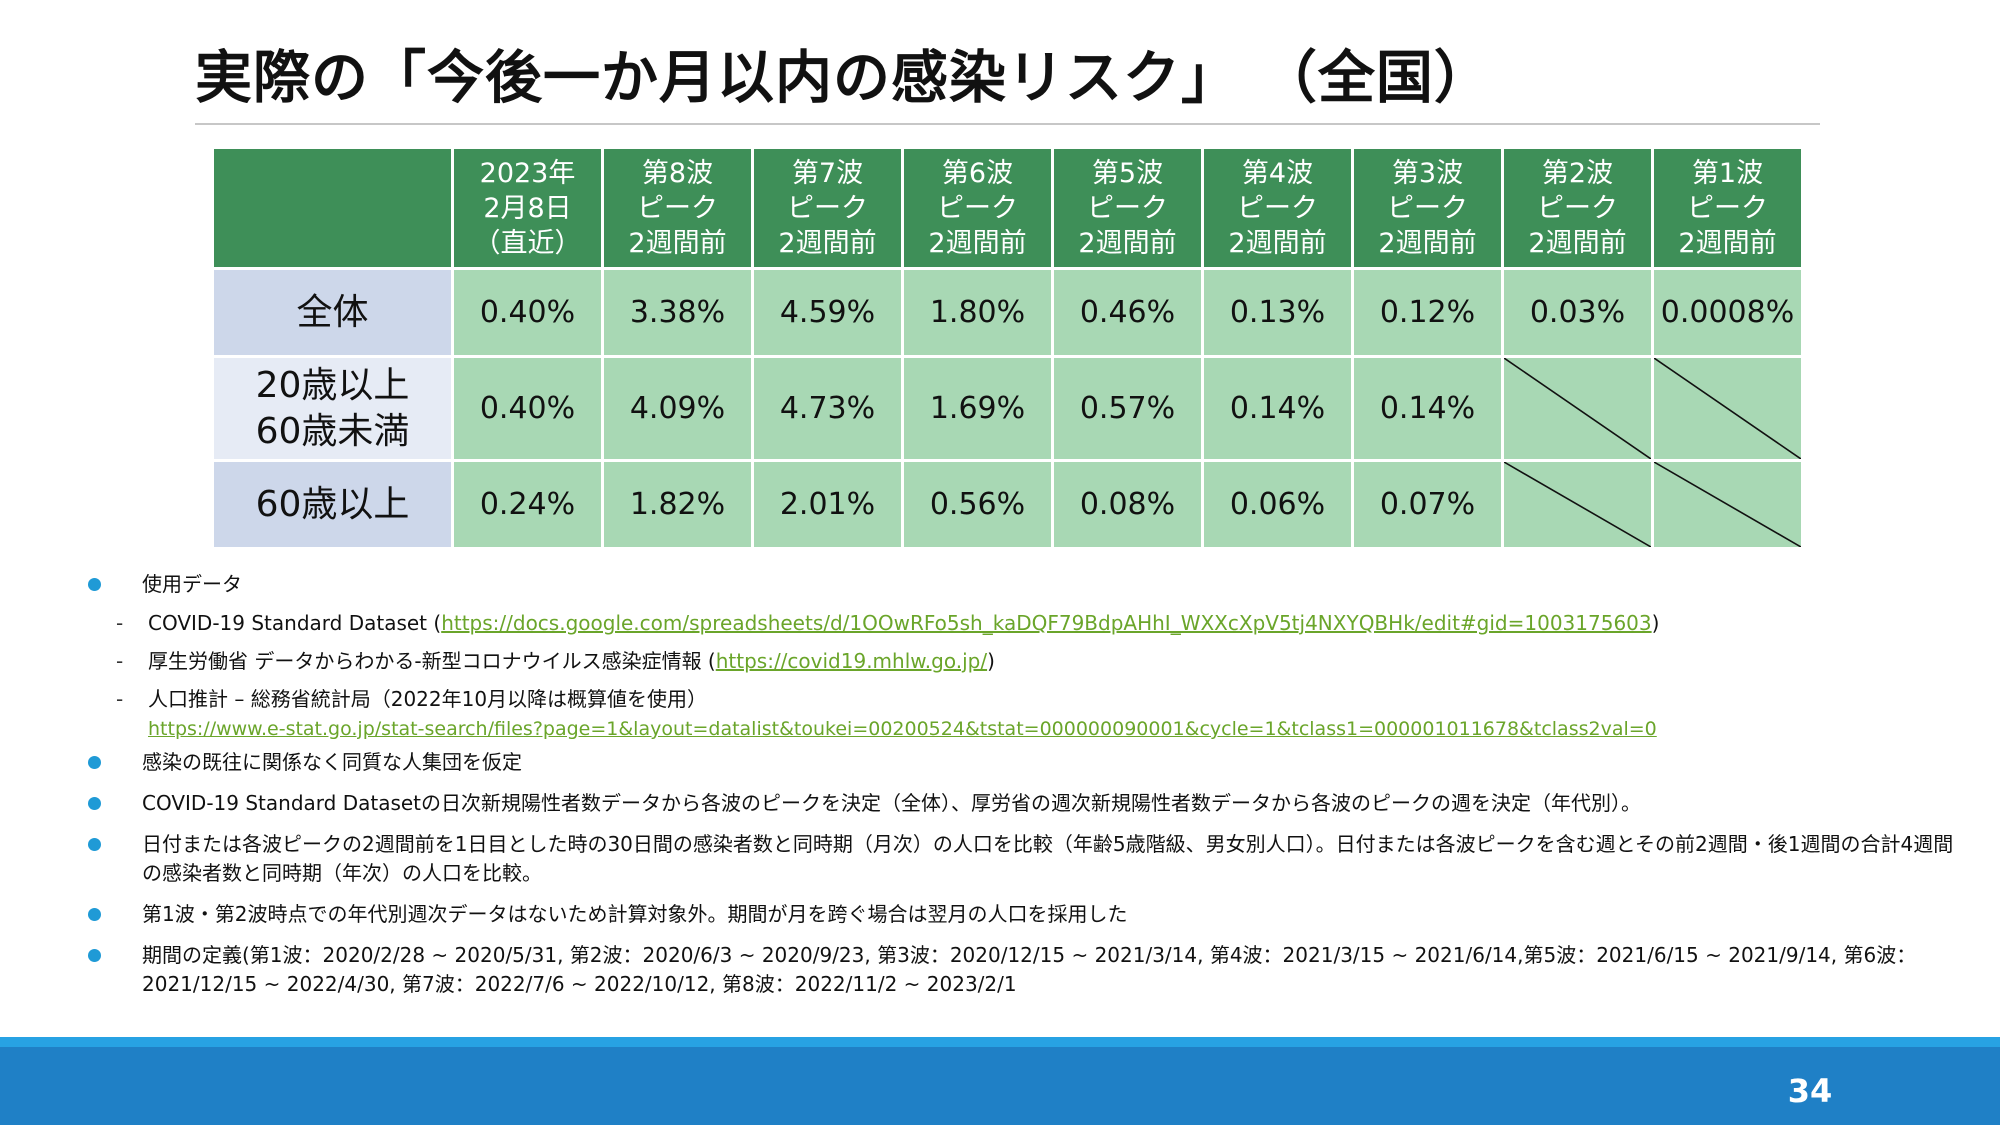  What do you see at coordinates (977, 312) in the screenshot?
I see `table-cell: 1.80%` at bounding box center [977, 312].